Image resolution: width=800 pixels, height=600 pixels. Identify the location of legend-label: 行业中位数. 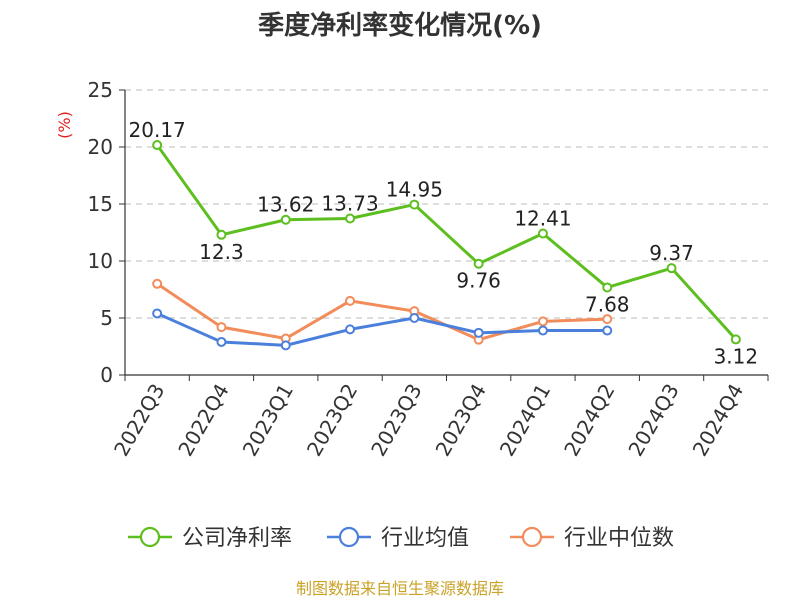
(619, 538).